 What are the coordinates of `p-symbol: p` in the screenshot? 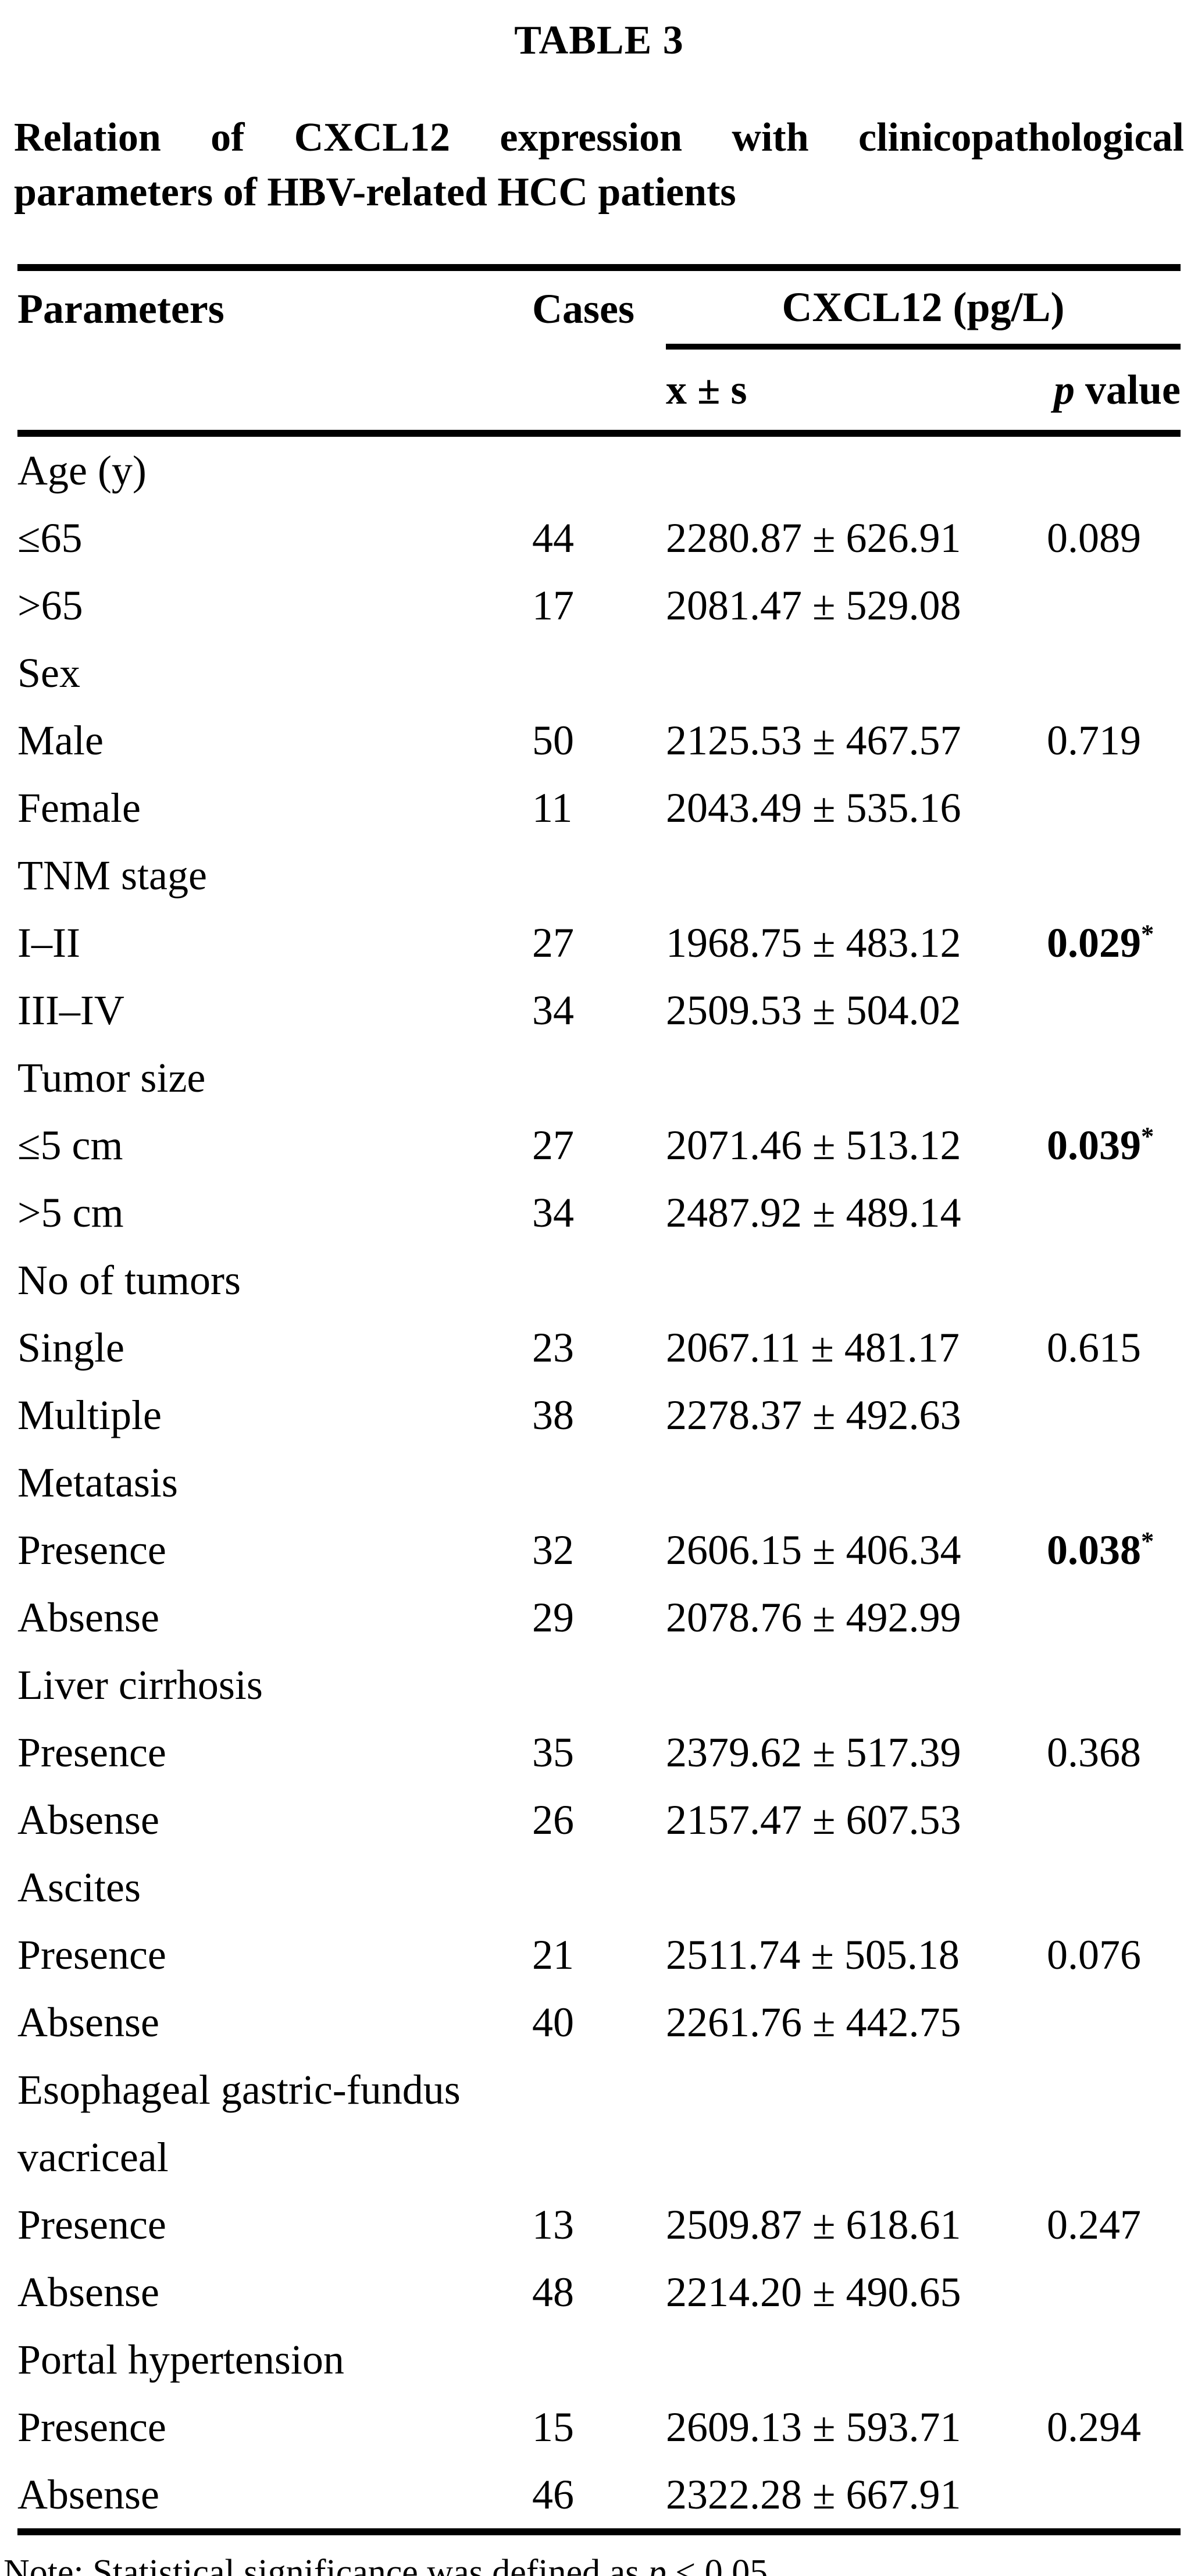 It's located at (1064, 389).